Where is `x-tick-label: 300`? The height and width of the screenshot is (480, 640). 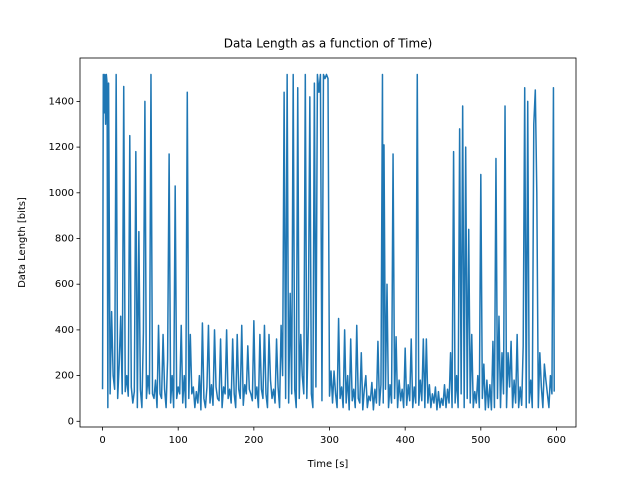 x-tick-label: 300 is located at coordinates (329, 440).